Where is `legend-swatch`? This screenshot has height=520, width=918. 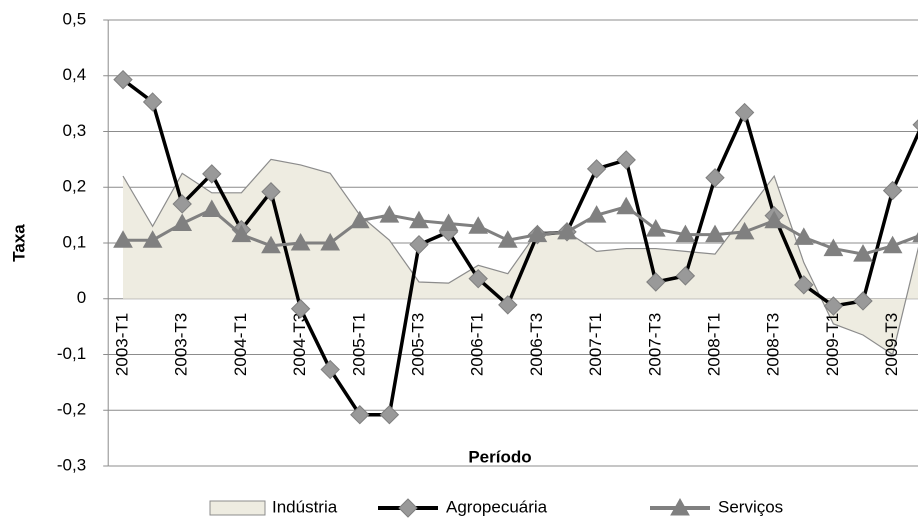
legend-swatch is located at coordinates (237, 508).